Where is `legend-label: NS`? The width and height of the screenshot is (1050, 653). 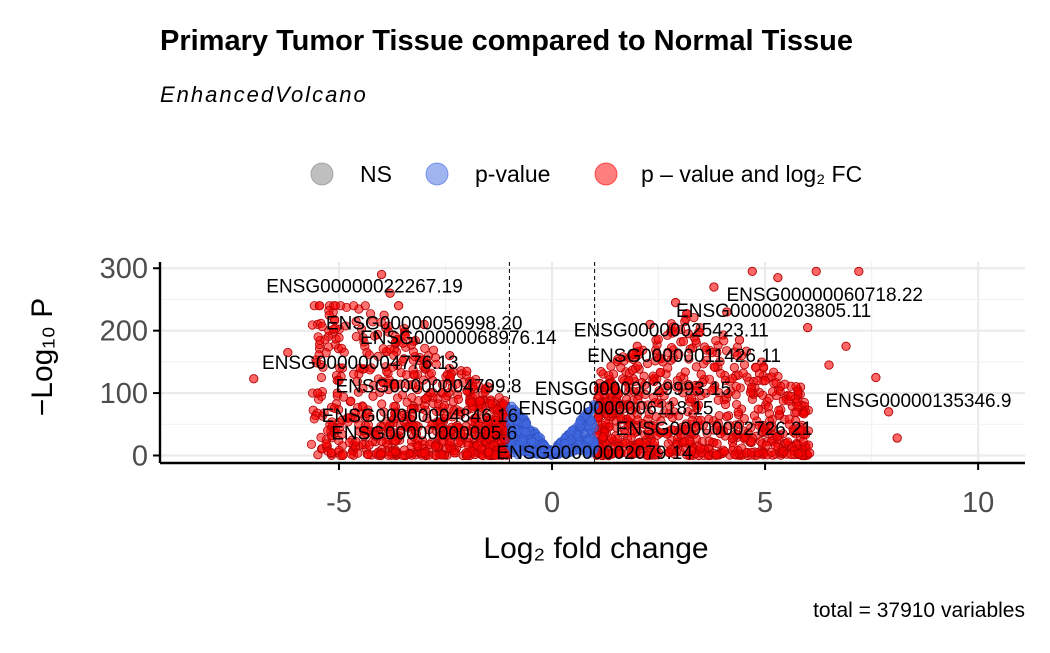
legend-label: NS is located at coordinates (376, 174).